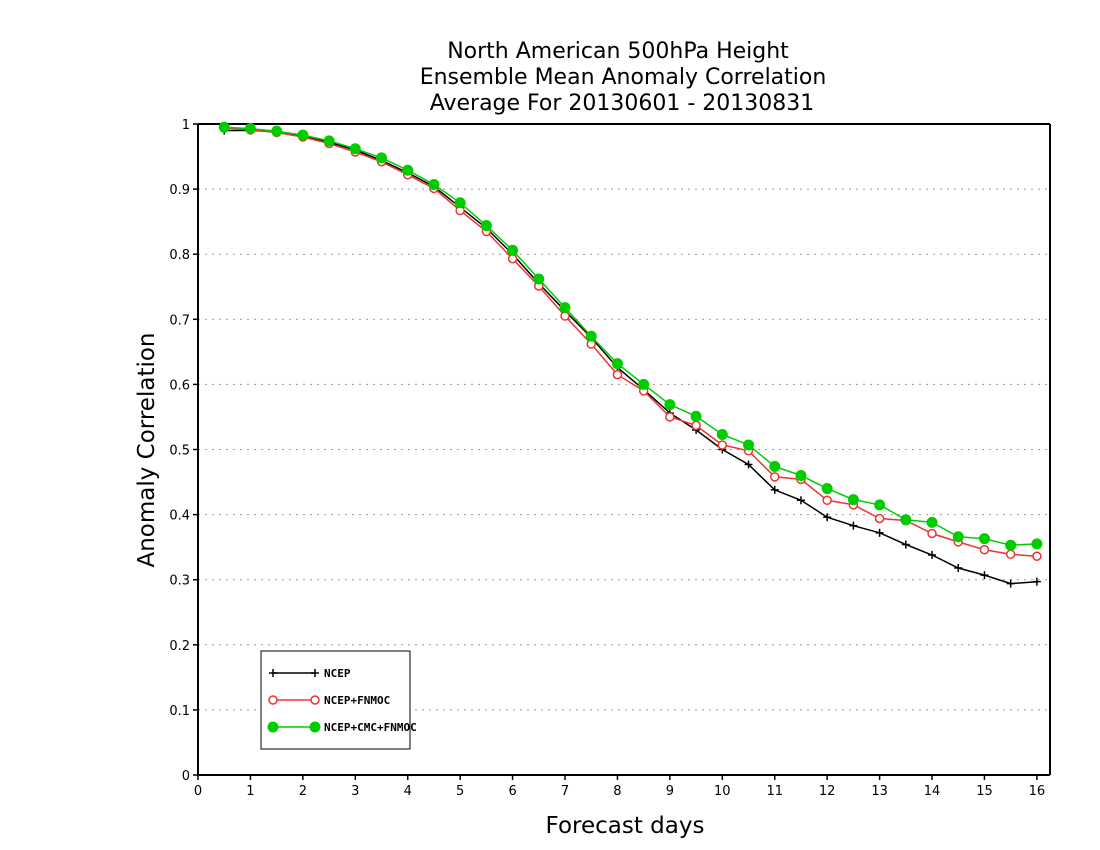  Describe the element at coordinates (337, 673) in the screenshot. I see `legend-label-0: NCEP` at that location.